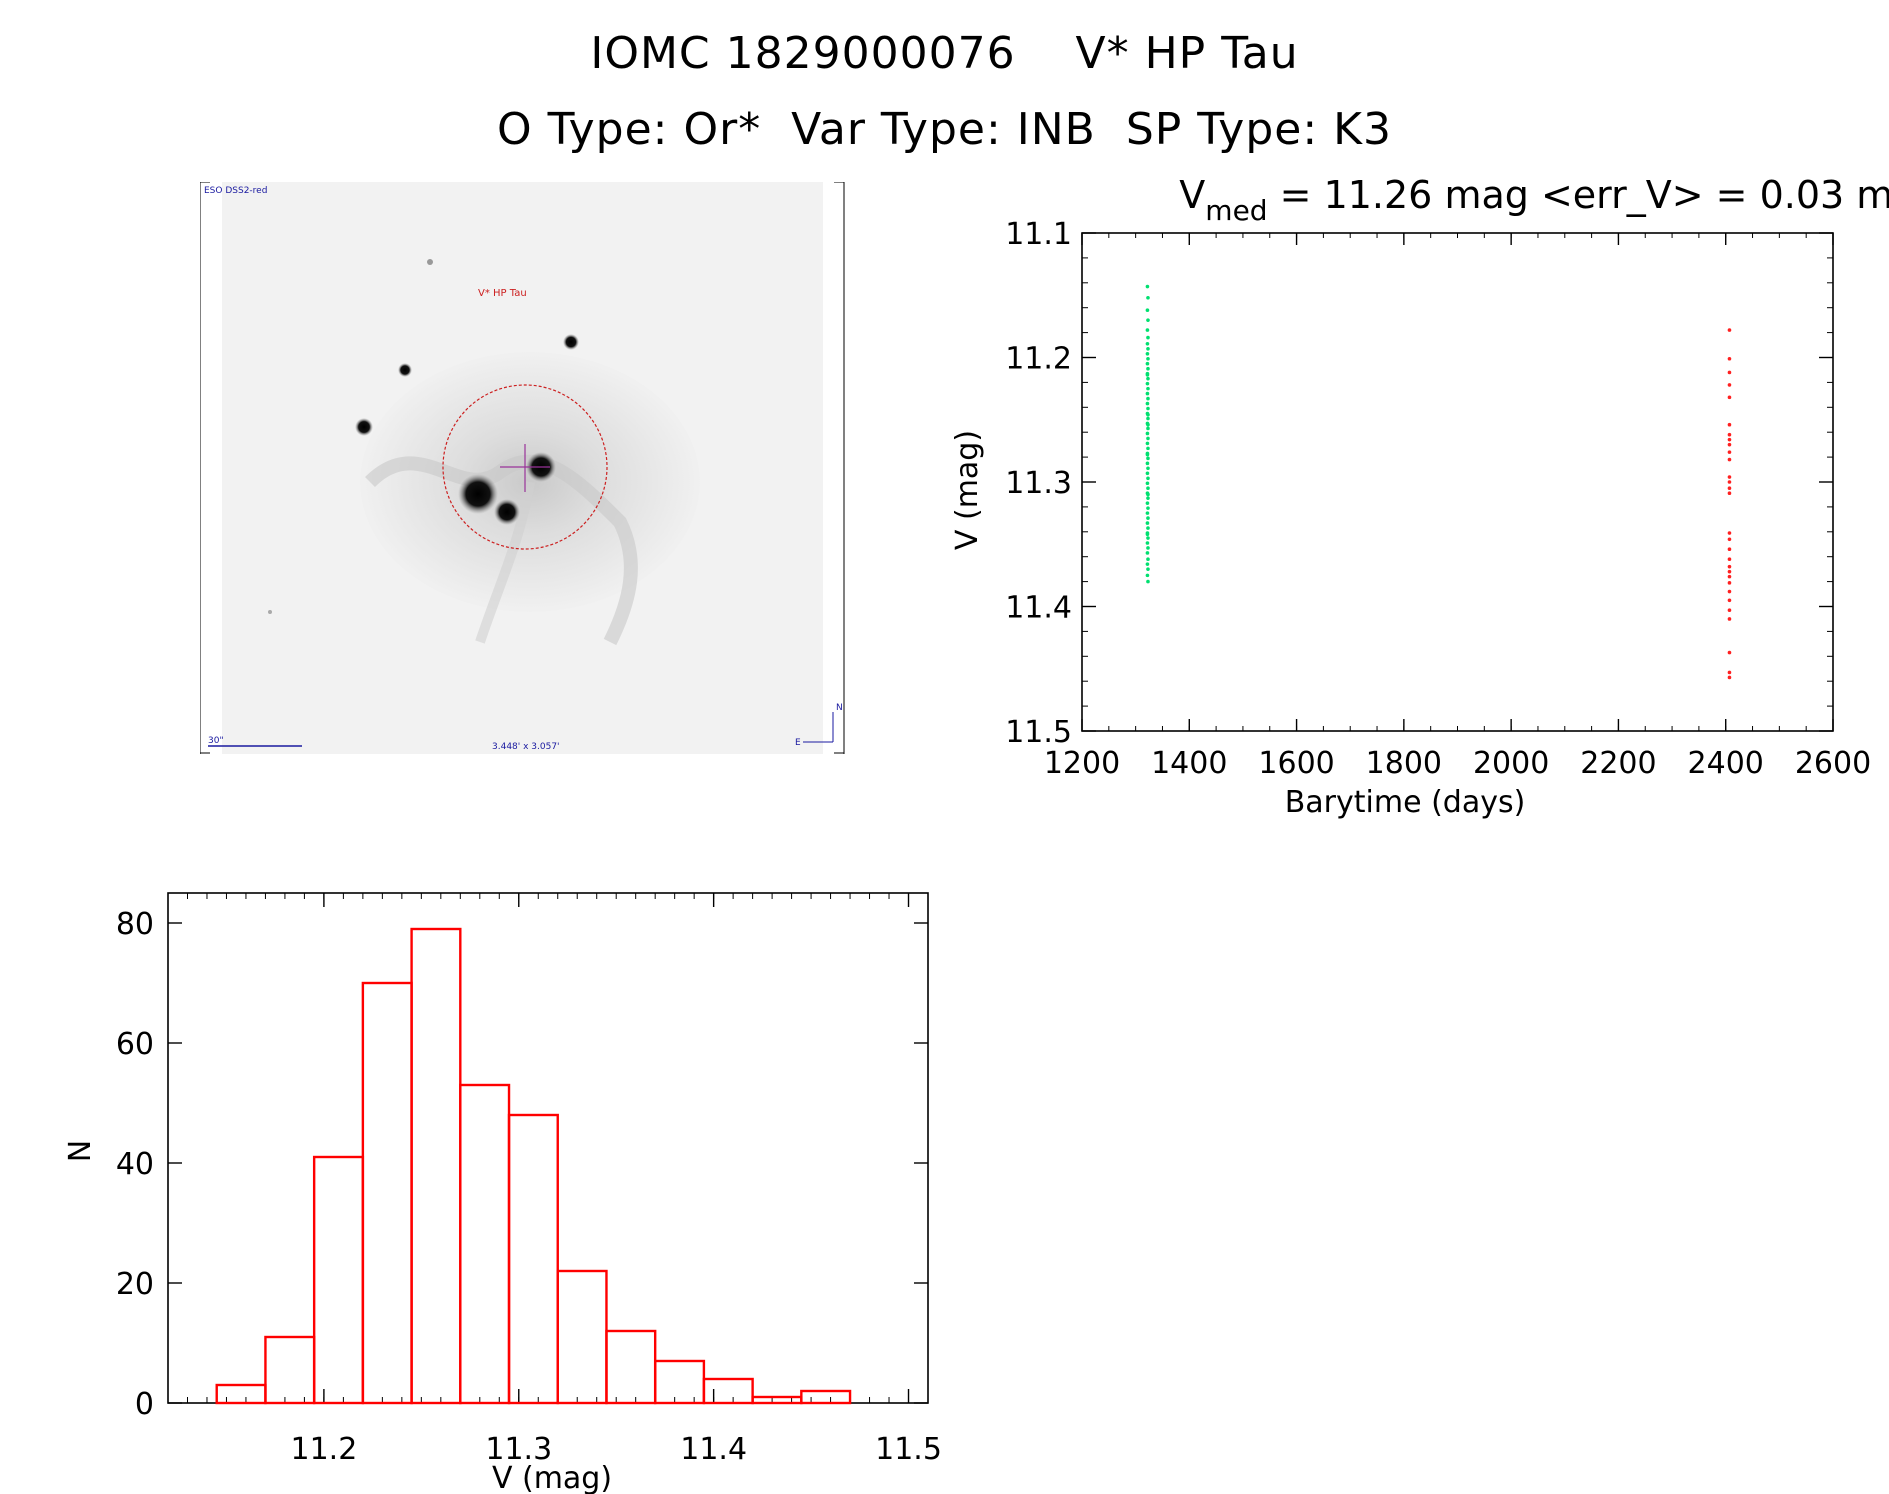  What do you see at coordinates (798, 743) in the screenshot?
I see `east-label: E` at bounding box center [798, 743].